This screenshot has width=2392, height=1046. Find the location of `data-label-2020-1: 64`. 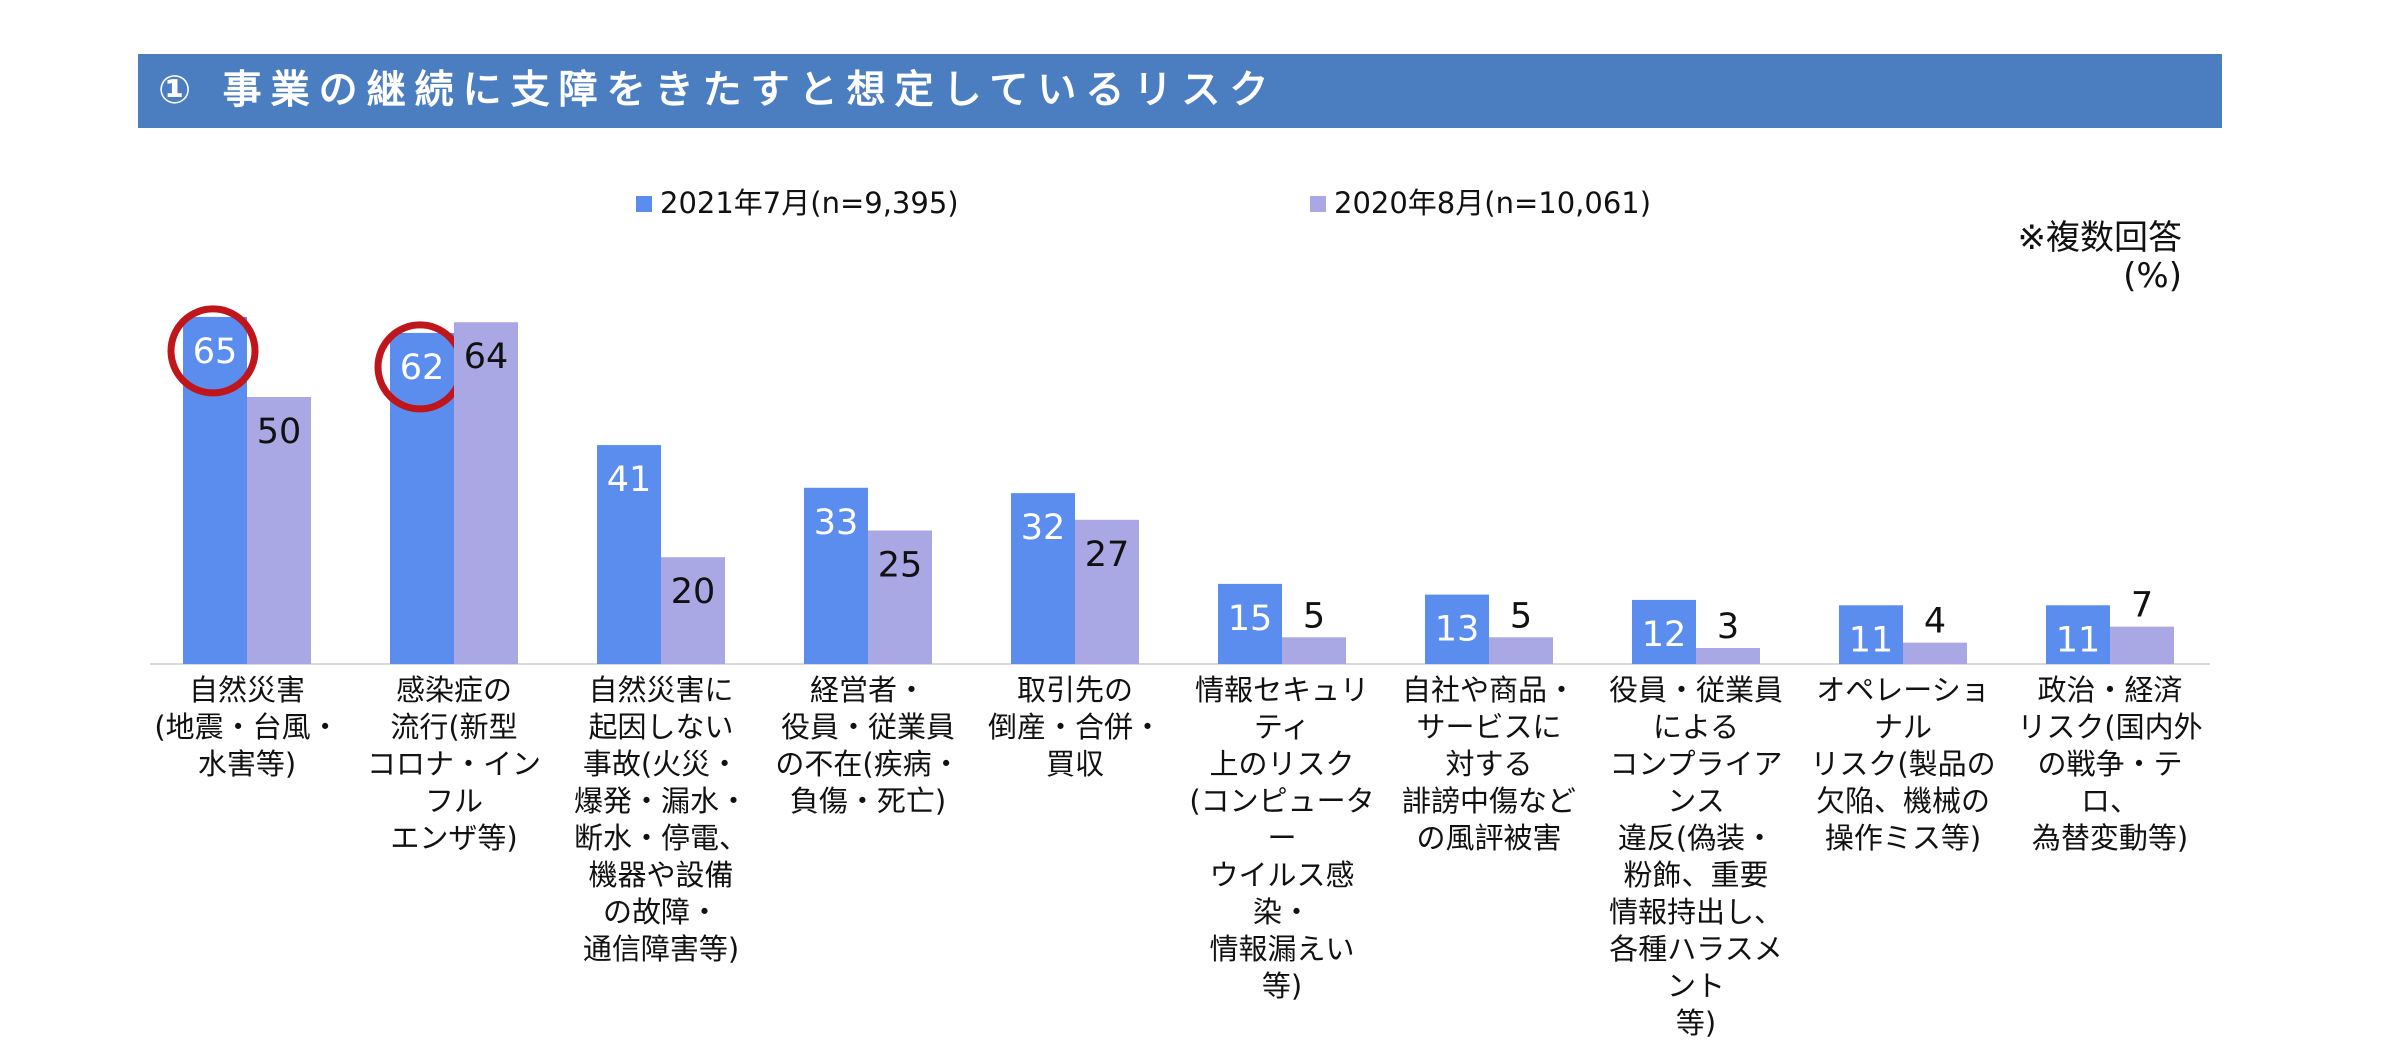

data-label-2020-1: 64 is located at coordinates (486, 357).